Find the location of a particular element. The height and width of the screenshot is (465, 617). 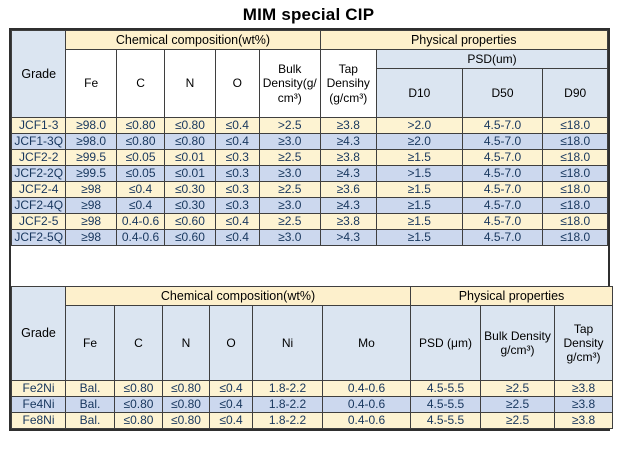

grade-cell: JCF2-5 is located at coordinates (38, 221).